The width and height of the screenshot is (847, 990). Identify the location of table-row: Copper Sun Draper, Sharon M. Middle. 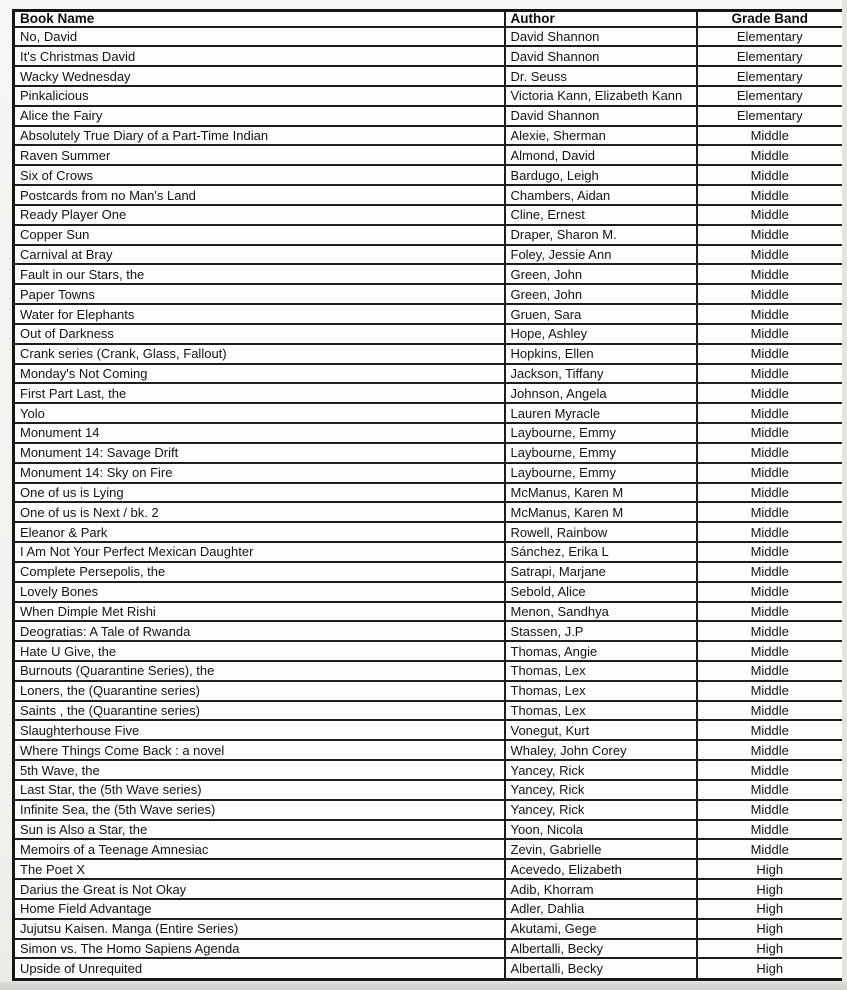
(428, 234).